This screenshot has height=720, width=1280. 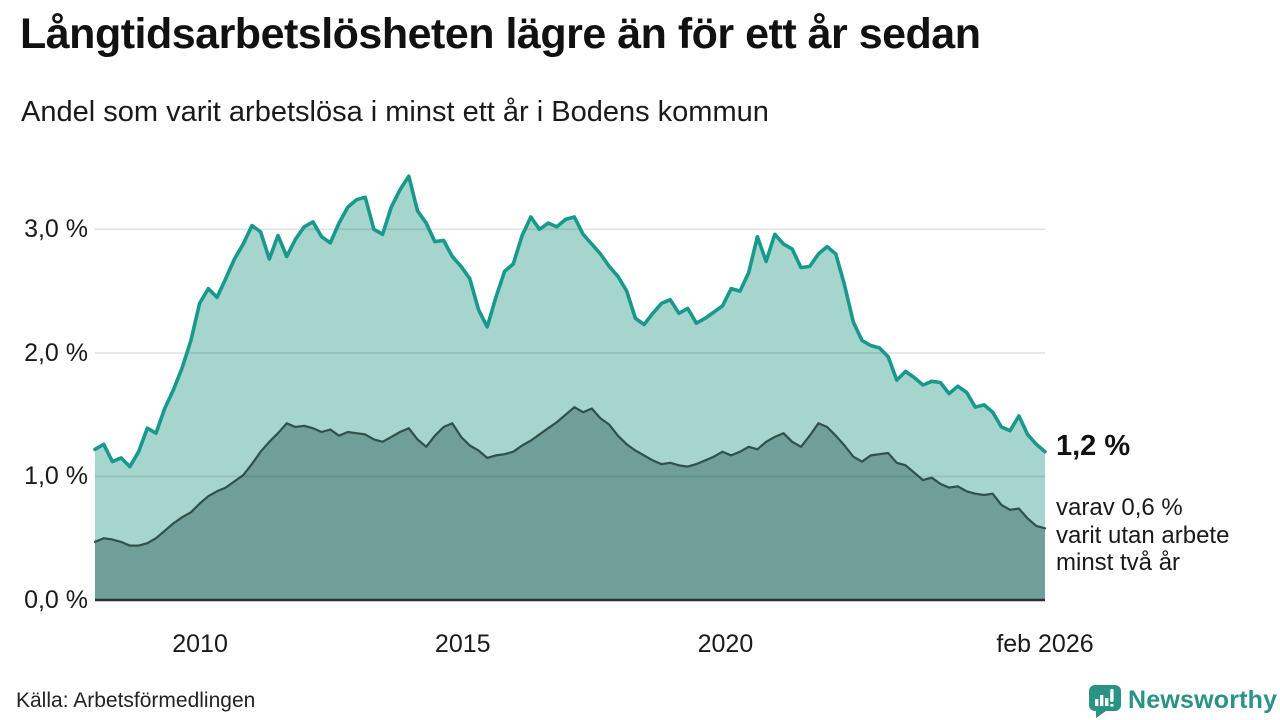 What do you see at coordinates (56, 229) in the screenshot?
I see `y-axis-tick-label: 3,0 %` at bounding box center [56, 229].